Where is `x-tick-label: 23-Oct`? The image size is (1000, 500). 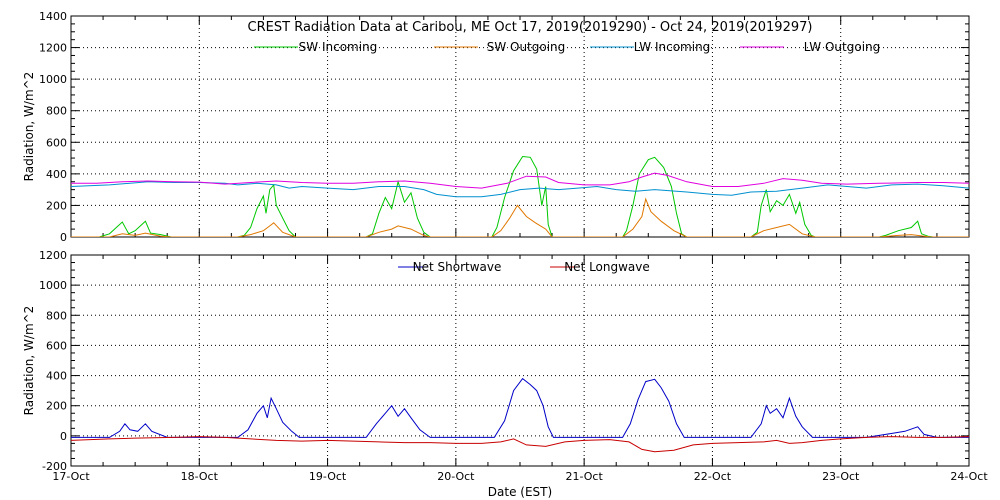
x-tick-label: 23-Oct is located at coordinates (841, 476).